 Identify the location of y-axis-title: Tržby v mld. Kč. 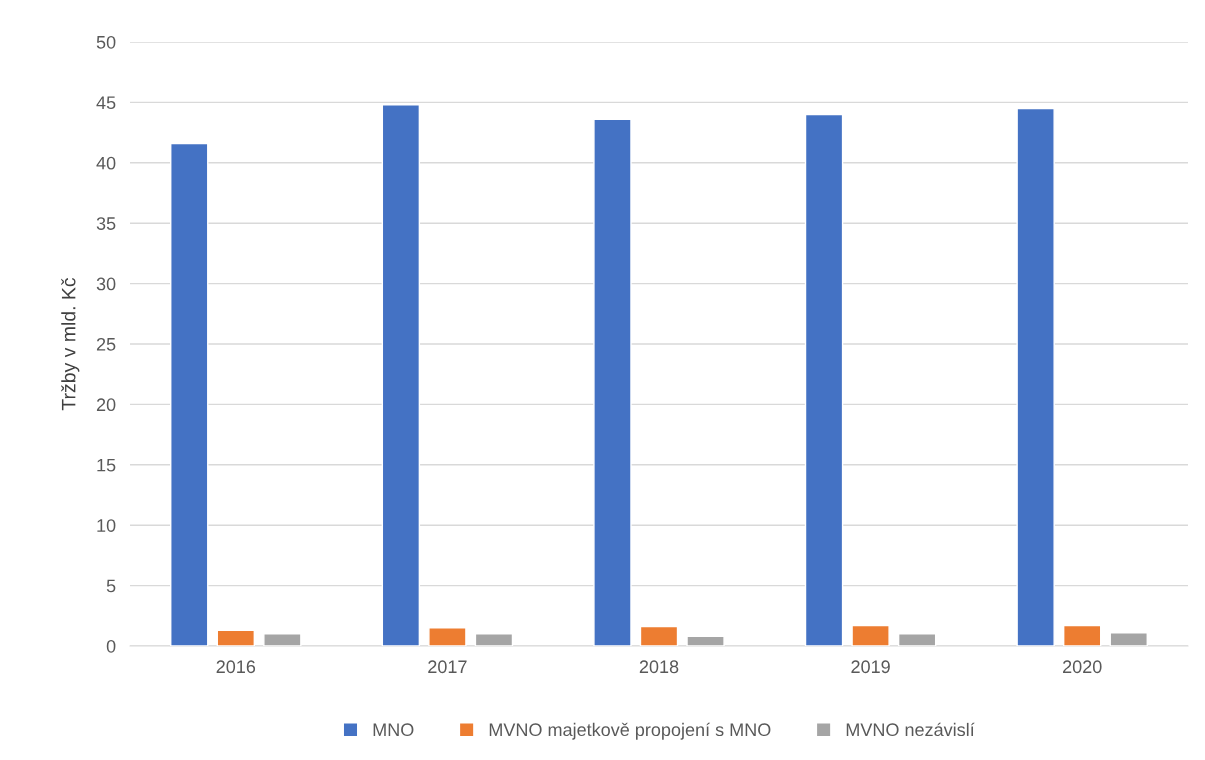
(70, 344).